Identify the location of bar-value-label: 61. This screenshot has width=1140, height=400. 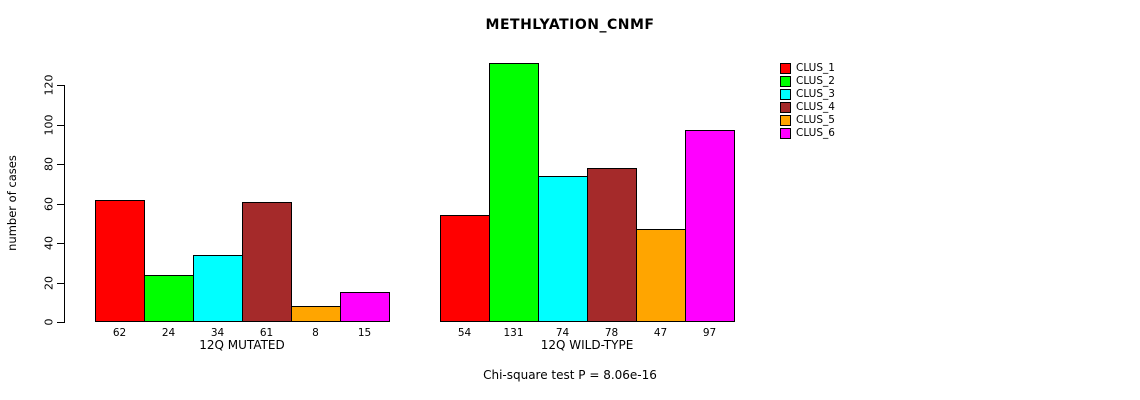
(266, 333).